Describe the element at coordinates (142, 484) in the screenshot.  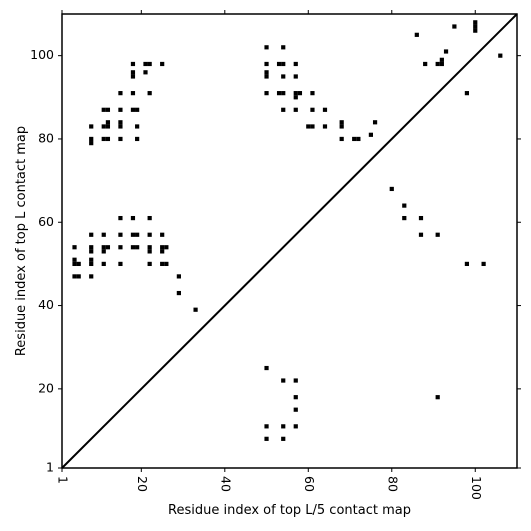
I see `x-tick-label: 20` at that location.